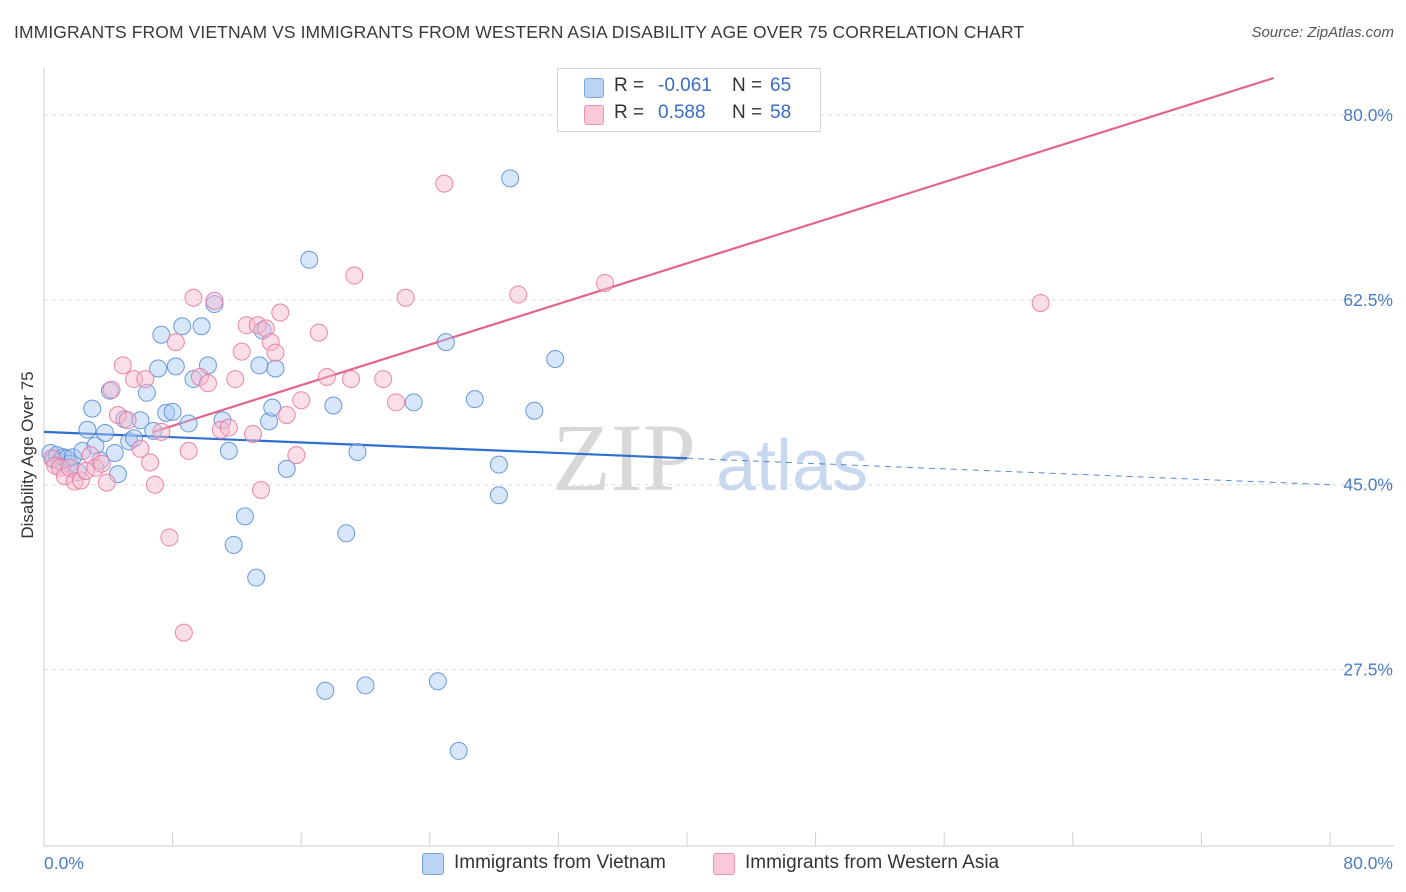 Image resolution: width=1406 pixels, height=892 pixels. Describe the element at coordinates (1368, 670) in the screenshot. I see `y-tick-label: 27.5%` at that location.